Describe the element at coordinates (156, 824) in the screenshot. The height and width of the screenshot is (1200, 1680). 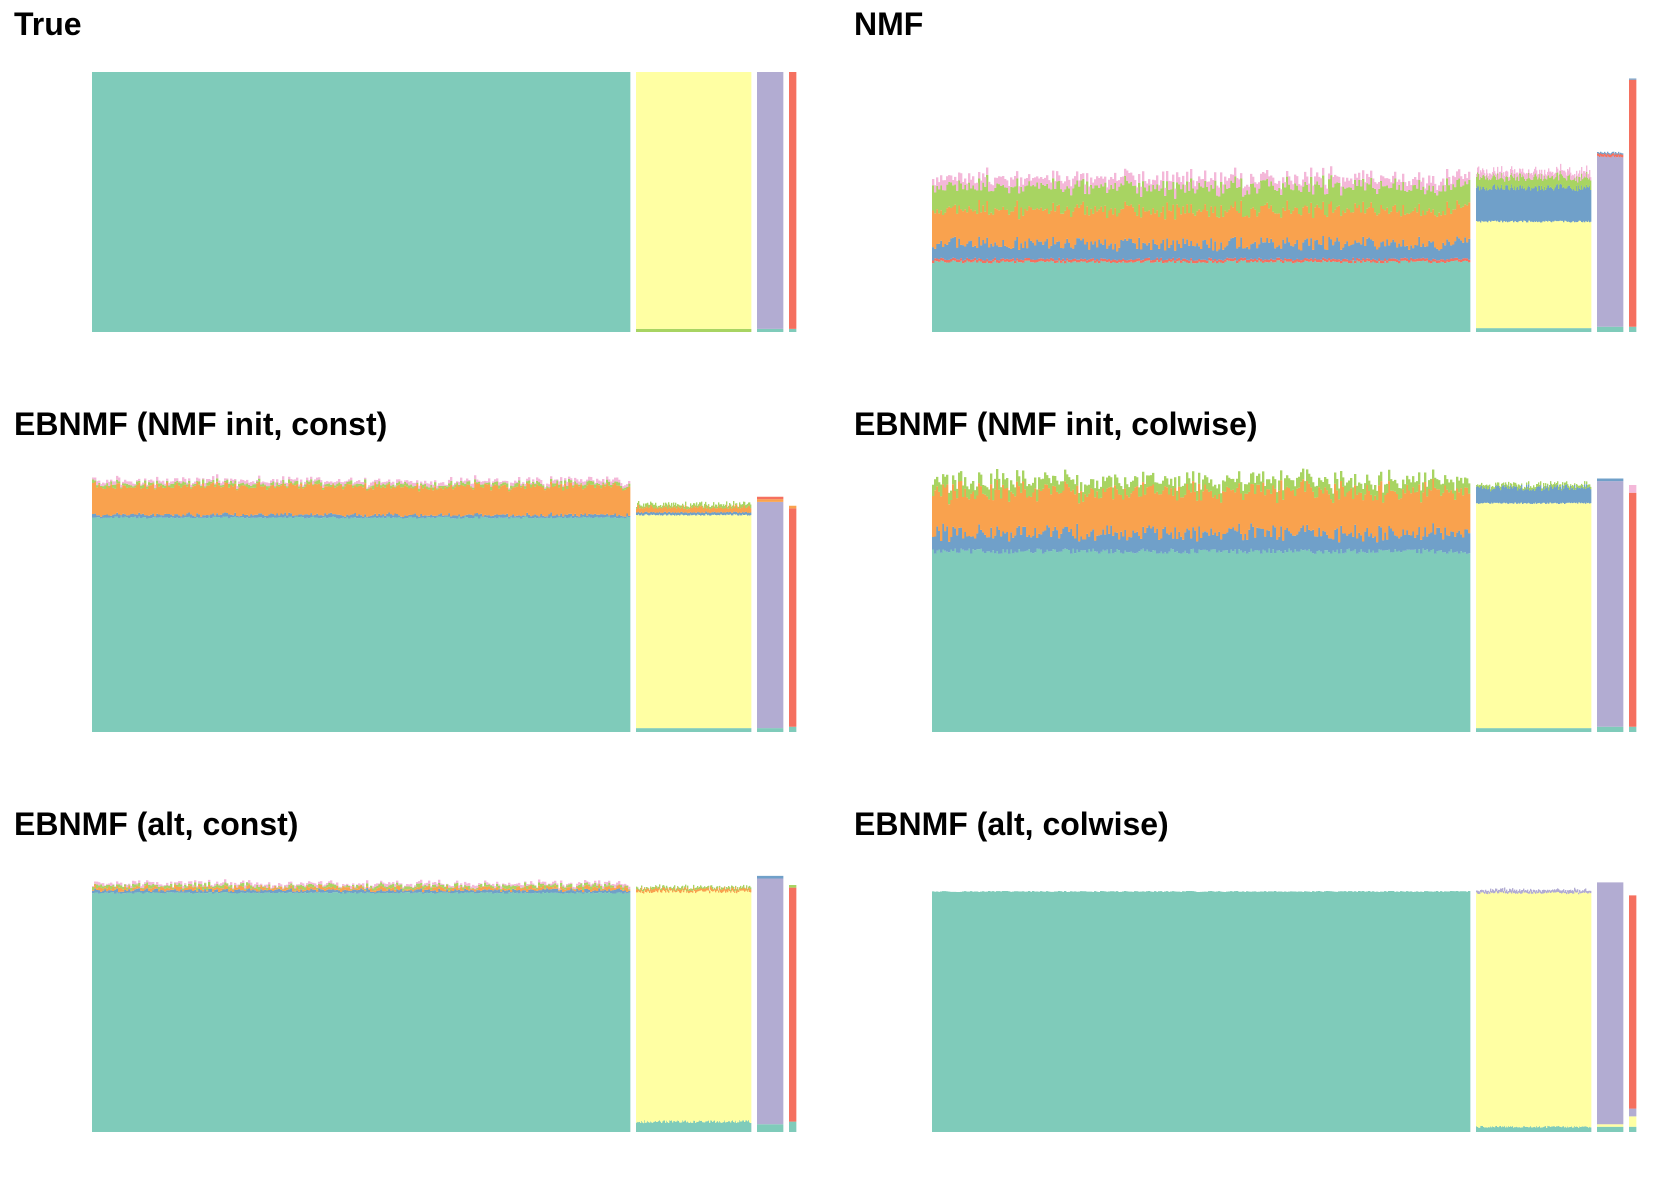
I see `panel-title: EBNMF (alt, const)` at that location.